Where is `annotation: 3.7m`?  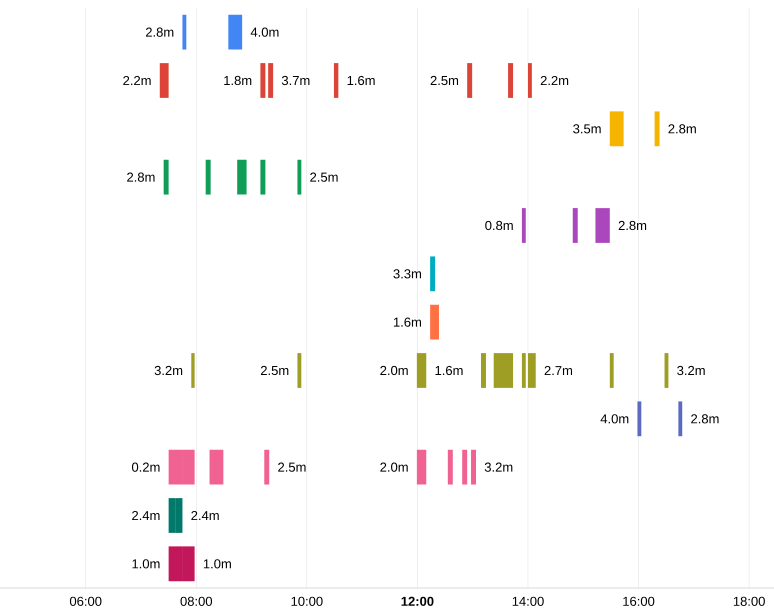 annotation: 3.7m is located at coordinates (296, 81).